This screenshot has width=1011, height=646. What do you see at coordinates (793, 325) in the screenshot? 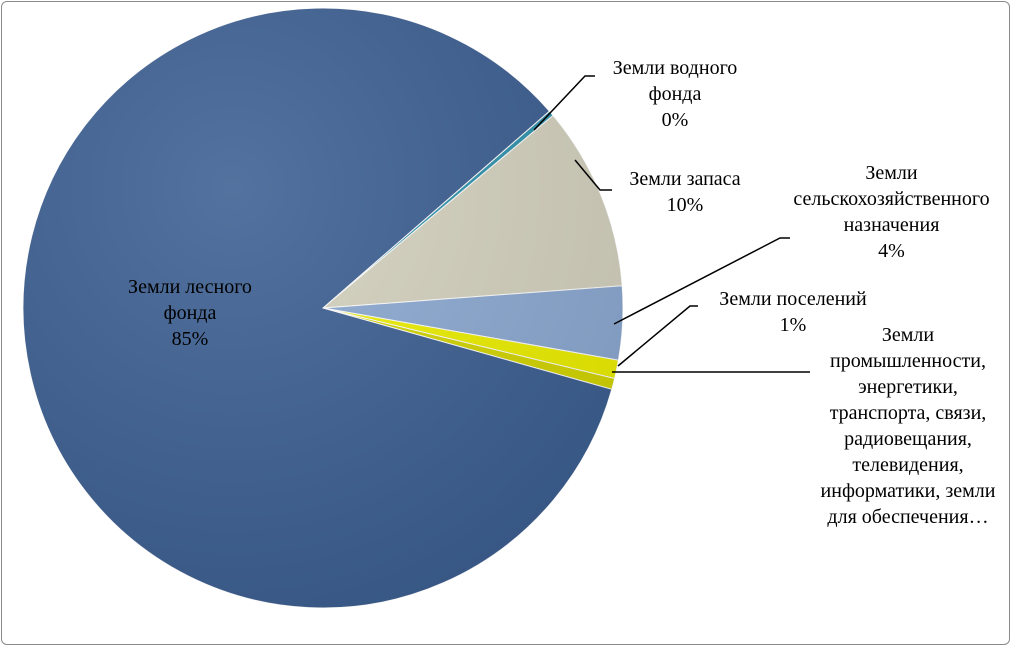
I see `value-label: 1%` at bounding box center [793, 325].